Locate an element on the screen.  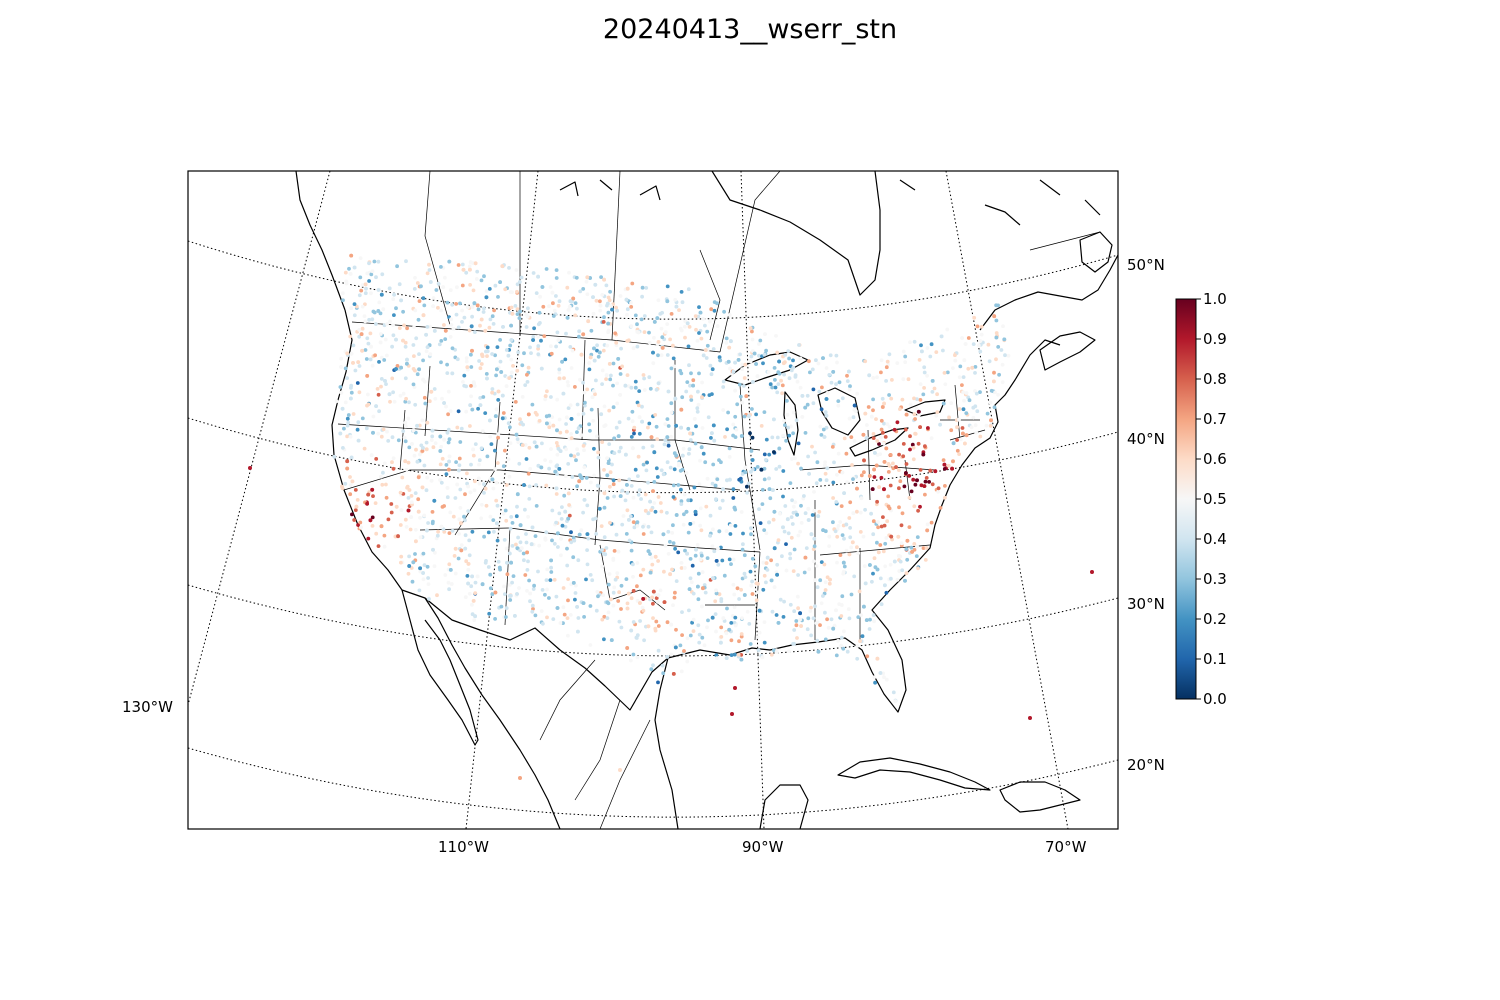
great-lakes-ontario is located at coordinates (925, 408).